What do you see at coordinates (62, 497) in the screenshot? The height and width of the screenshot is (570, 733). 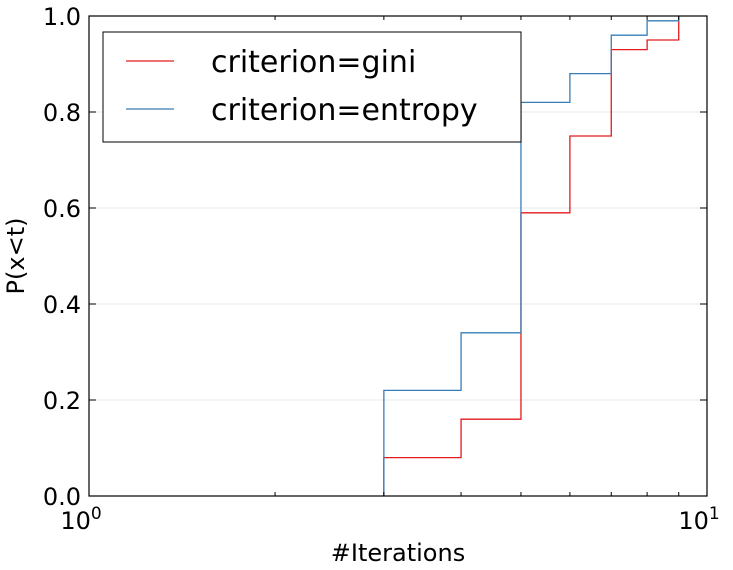 I see `y-tick-label: 0.0` at bounding box center [62, 497].